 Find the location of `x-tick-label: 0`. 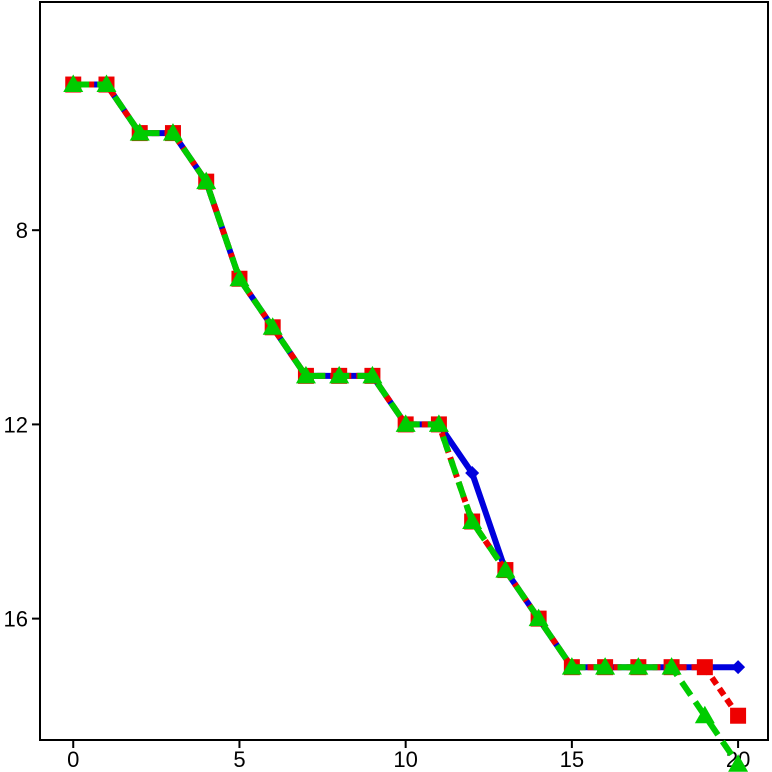

x-tick-label: 0 is located at coordinates (73, 759).